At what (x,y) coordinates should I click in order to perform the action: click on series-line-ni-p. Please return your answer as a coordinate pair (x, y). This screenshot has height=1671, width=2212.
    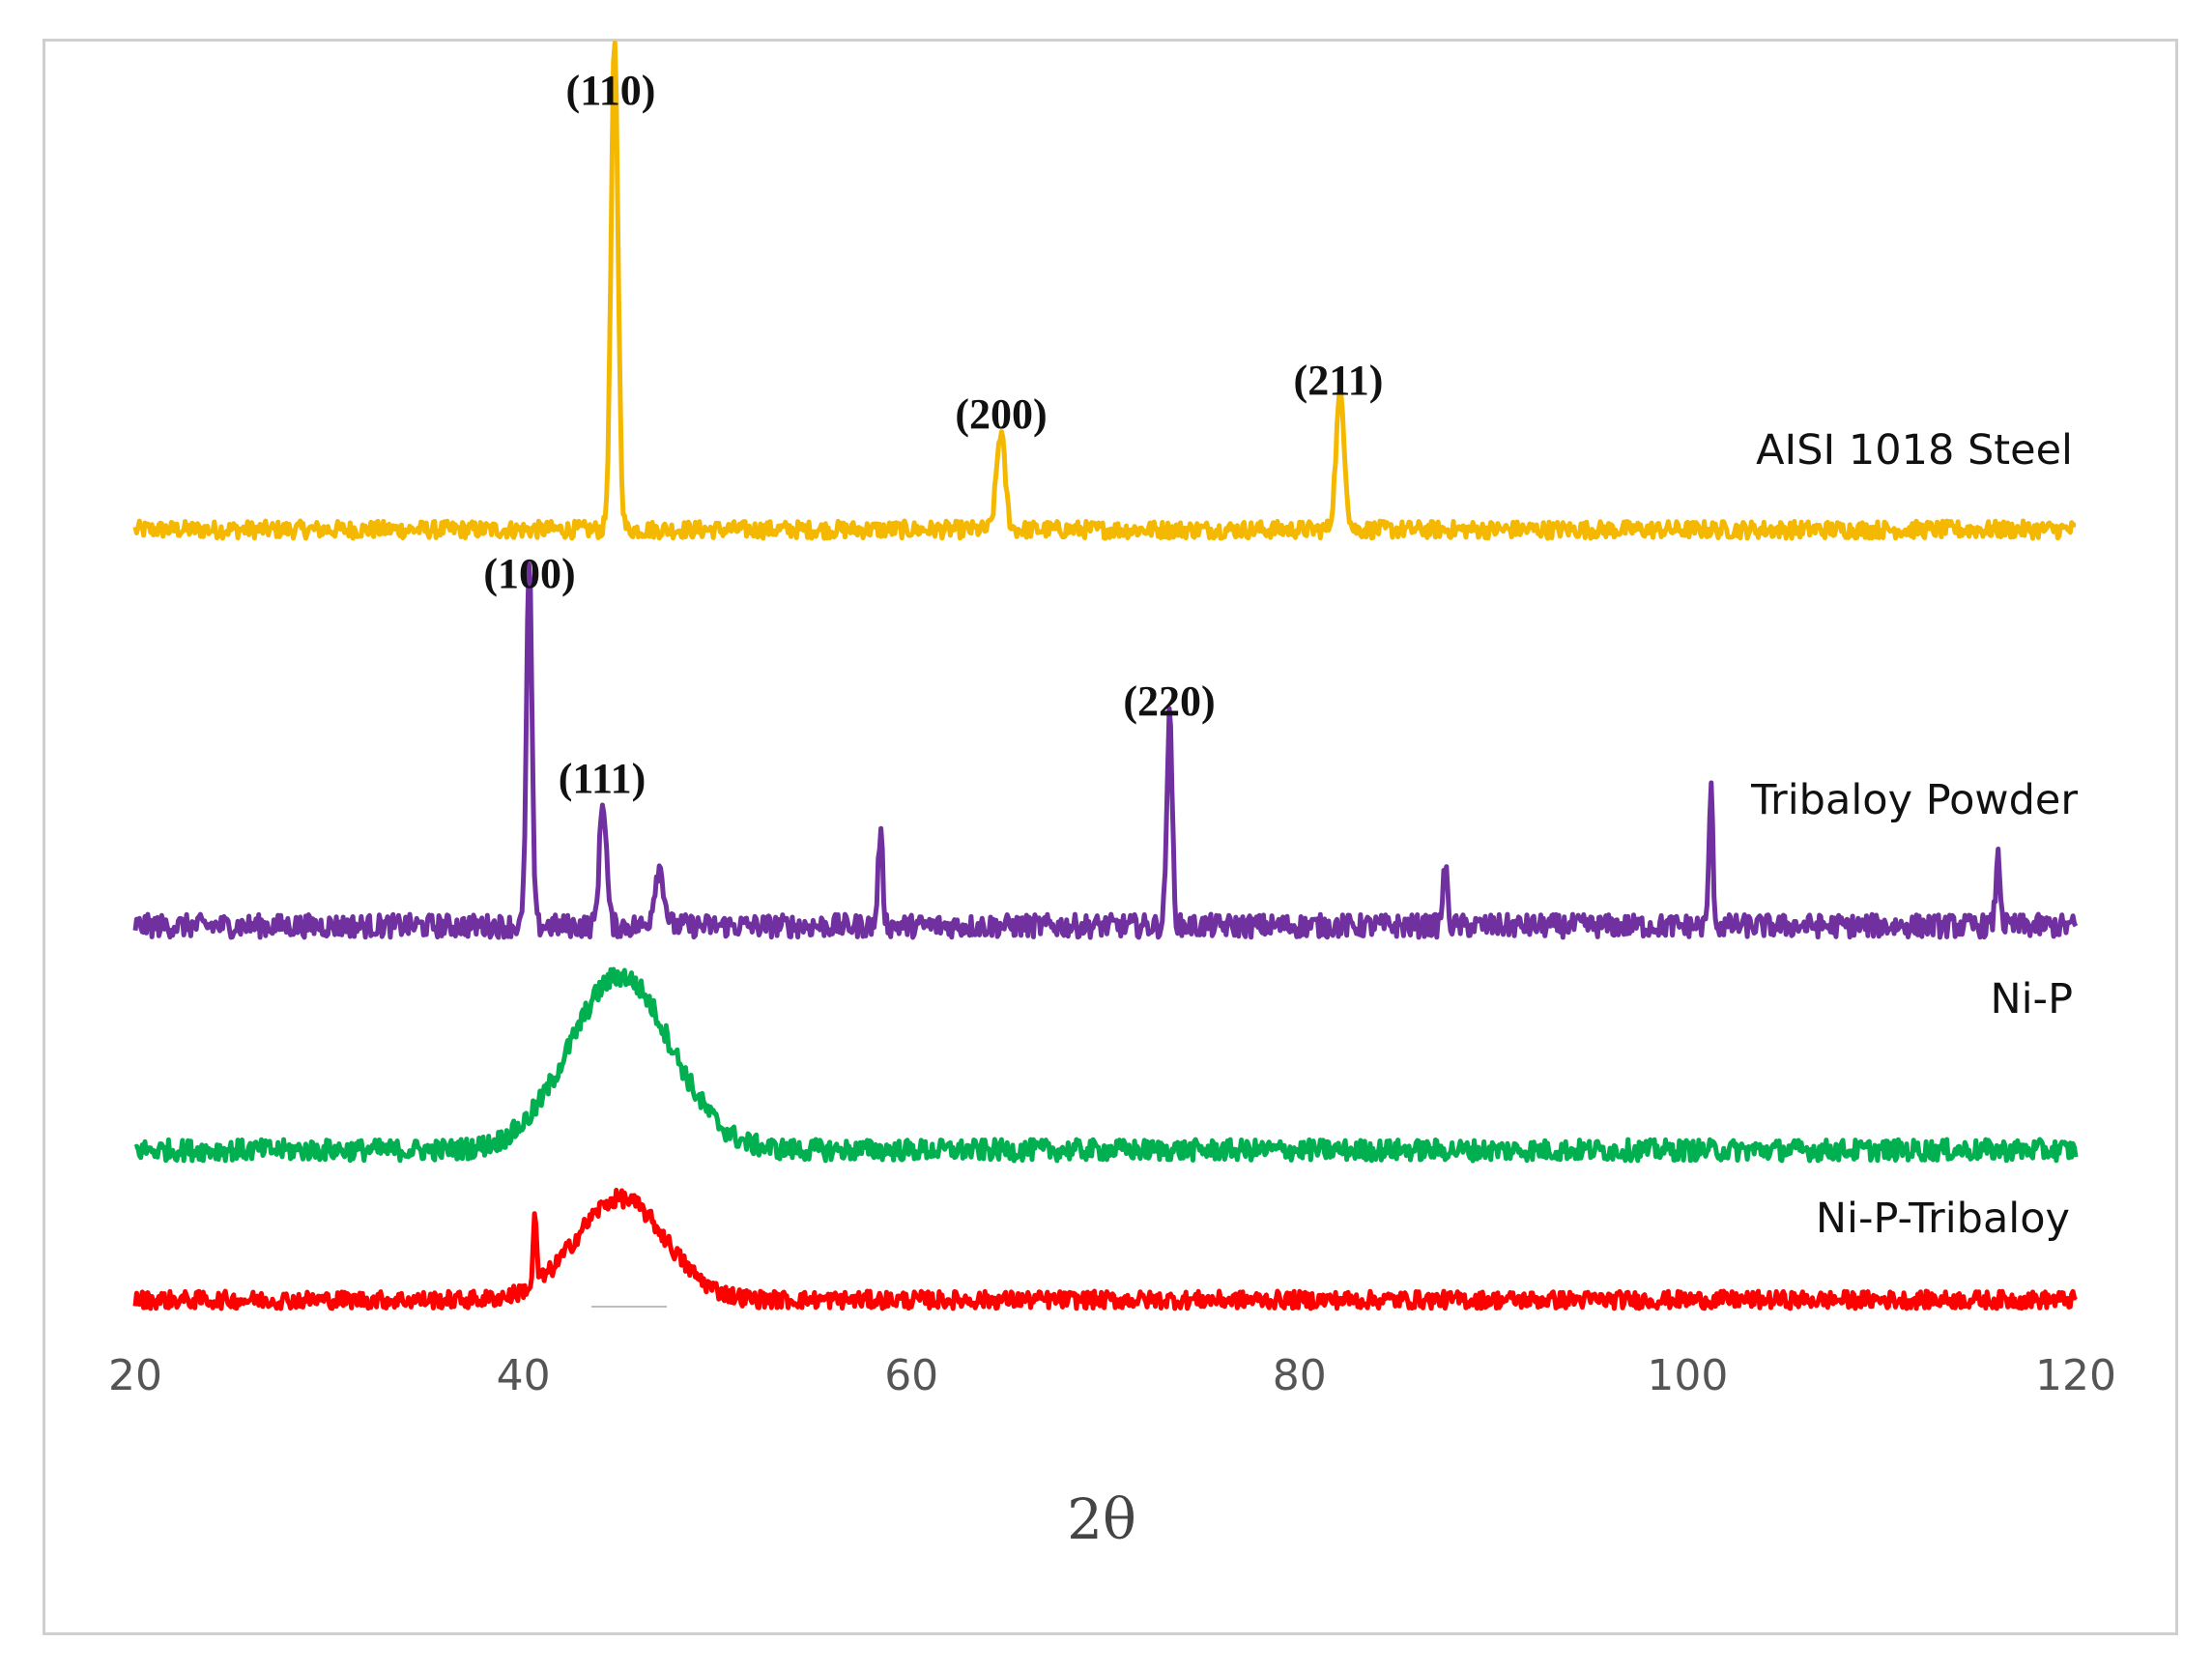
    Looking at the image, I should click on (1106, 1065).